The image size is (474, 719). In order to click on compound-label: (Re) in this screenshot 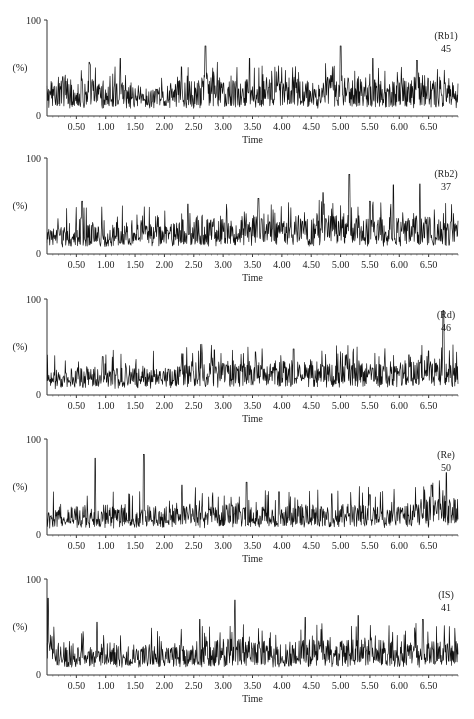, I will do `click(446, 455)`.